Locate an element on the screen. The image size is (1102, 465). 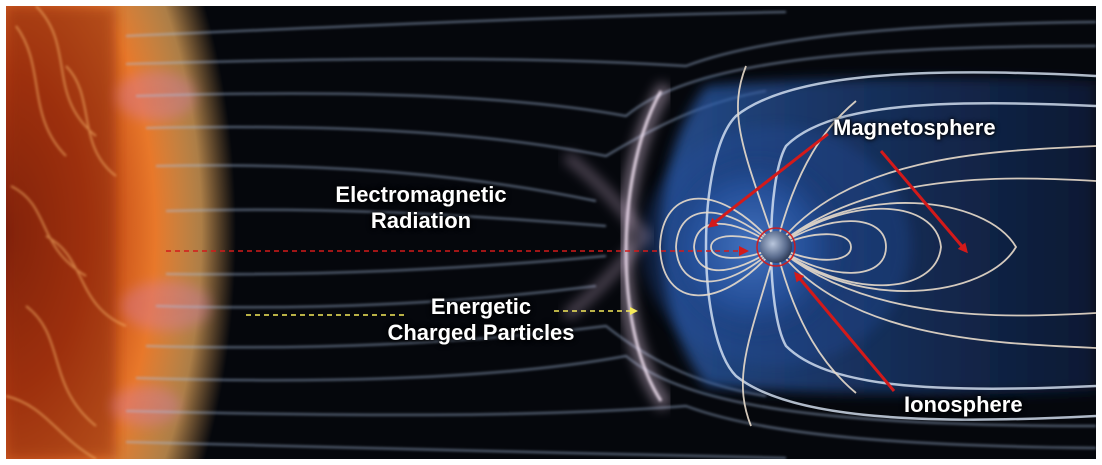
ionosphere-arrow is located at coordinates (845, 331).